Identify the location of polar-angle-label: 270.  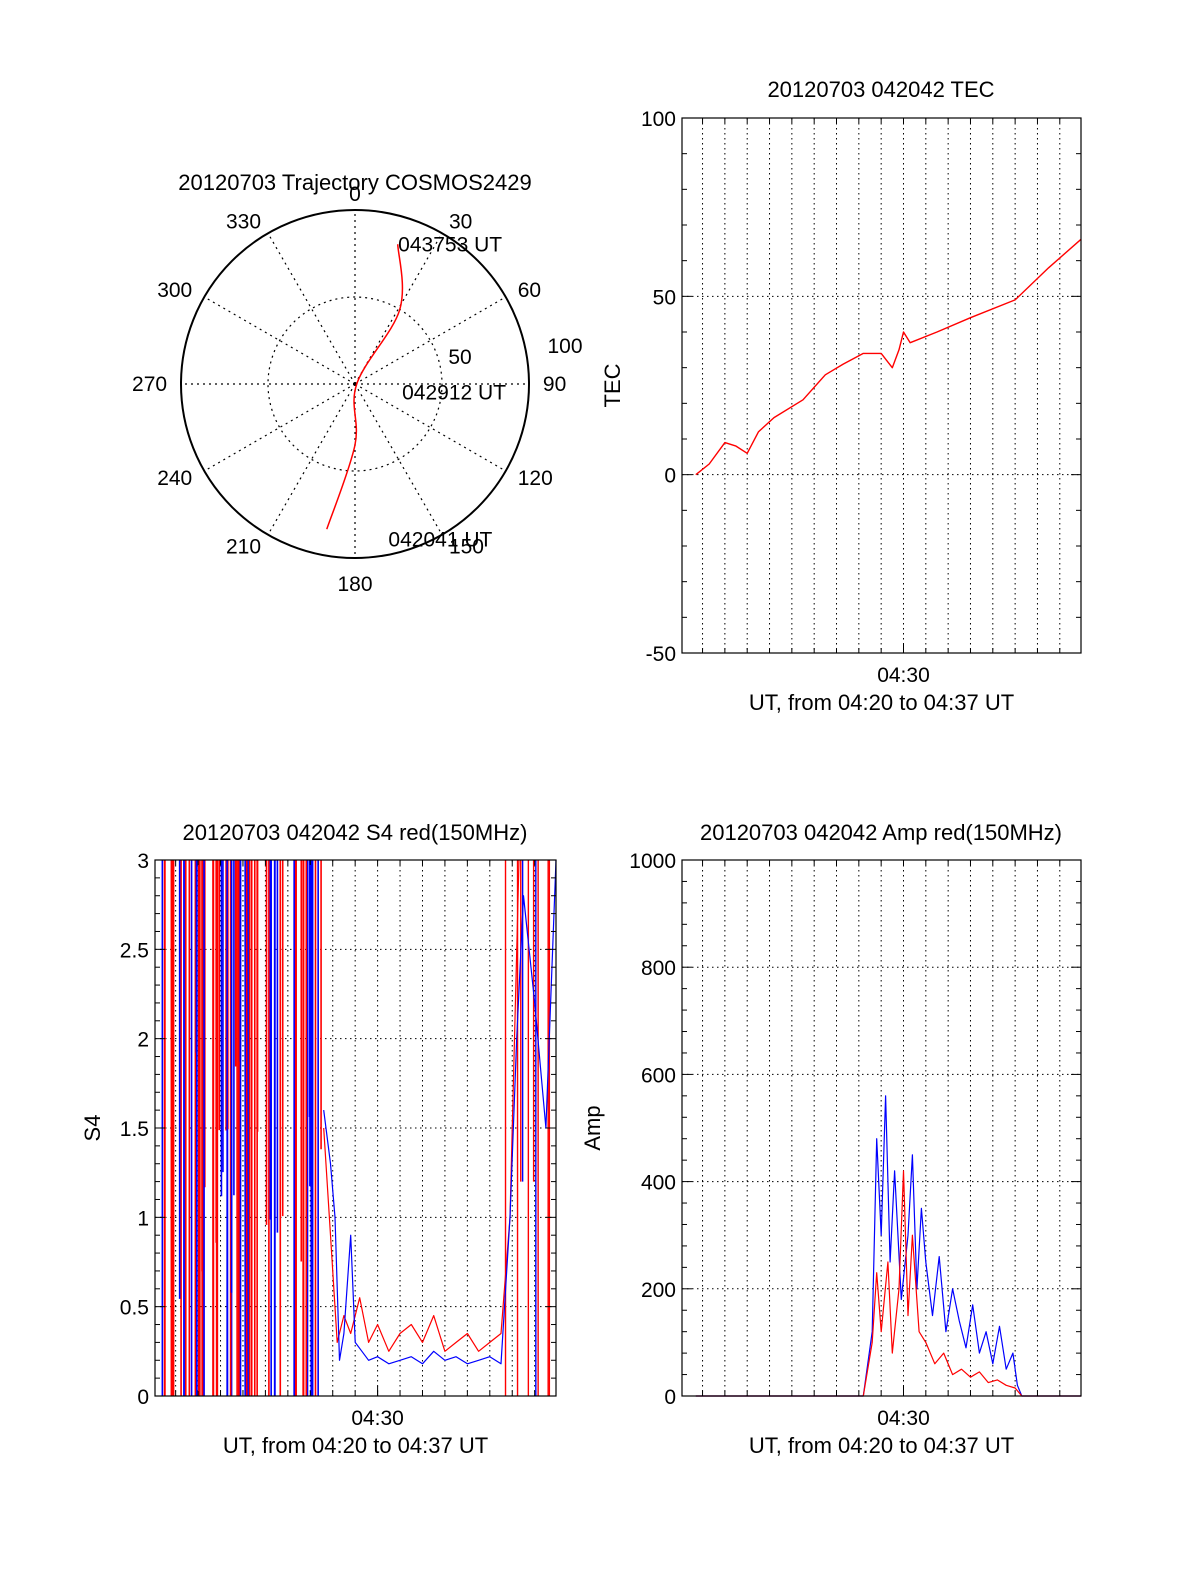
(149, 384).